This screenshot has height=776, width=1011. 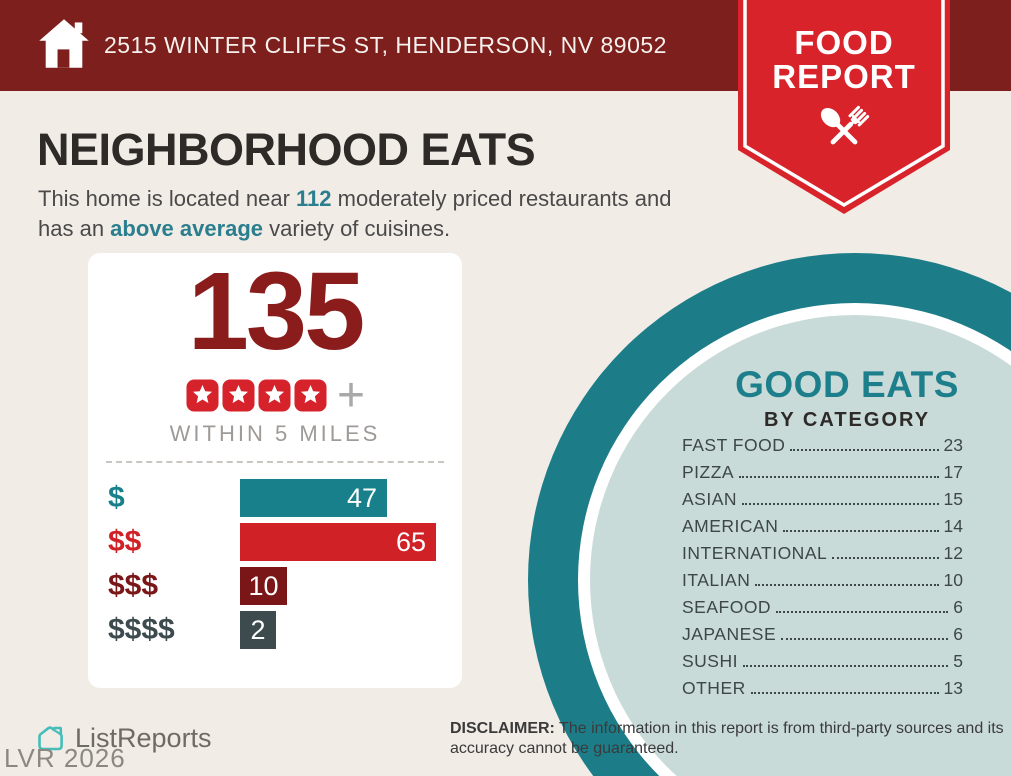 I want to click on subtitle-text: This home is located near, so click(x=167, y=198).